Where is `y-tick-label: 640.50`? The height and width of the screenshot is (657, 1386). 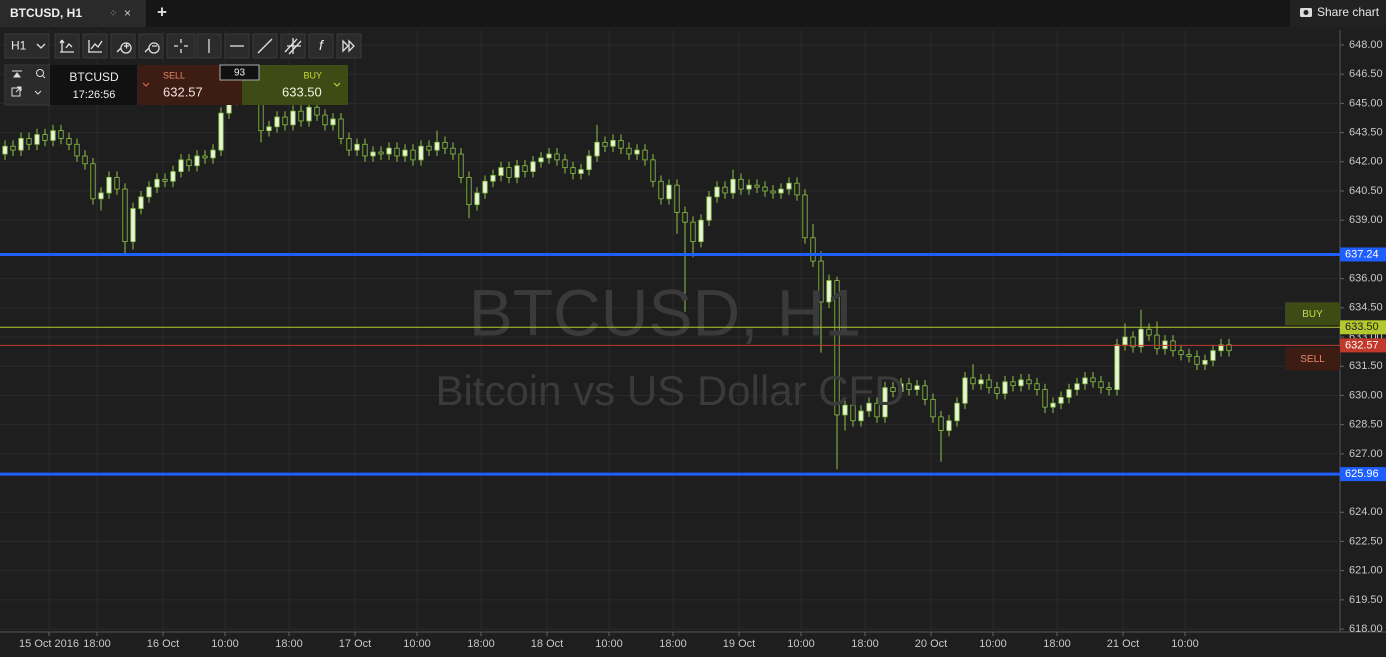
y-tick-label: 640.50 is located at coordinates (1366, 191).